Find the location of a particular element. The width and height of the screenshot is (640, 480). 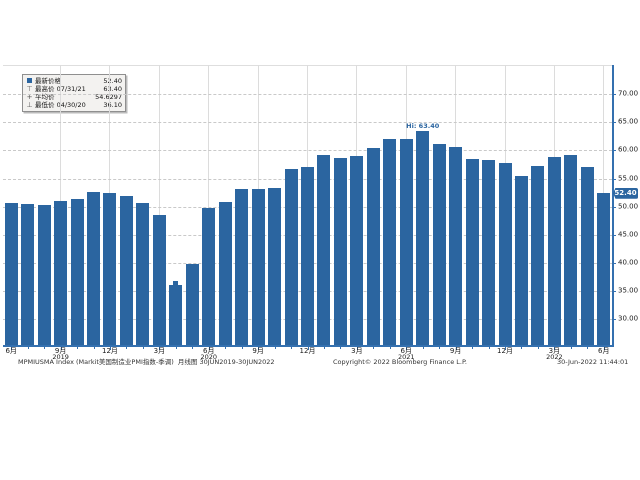

x-year-label-2021: 2021 is located at coordinates (406, 357).